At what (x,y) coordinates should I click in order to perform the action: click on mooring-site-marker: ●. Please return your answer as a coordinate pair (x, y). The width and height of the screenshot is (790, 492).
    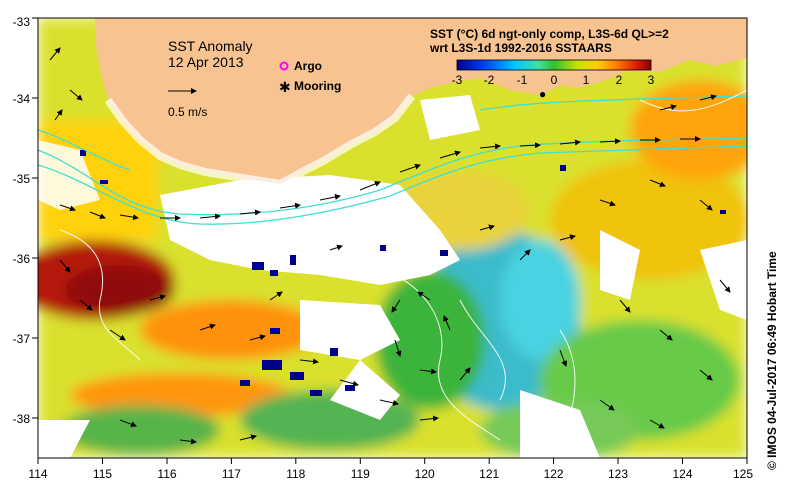
    Looking at the image, I should click on (542, 94).